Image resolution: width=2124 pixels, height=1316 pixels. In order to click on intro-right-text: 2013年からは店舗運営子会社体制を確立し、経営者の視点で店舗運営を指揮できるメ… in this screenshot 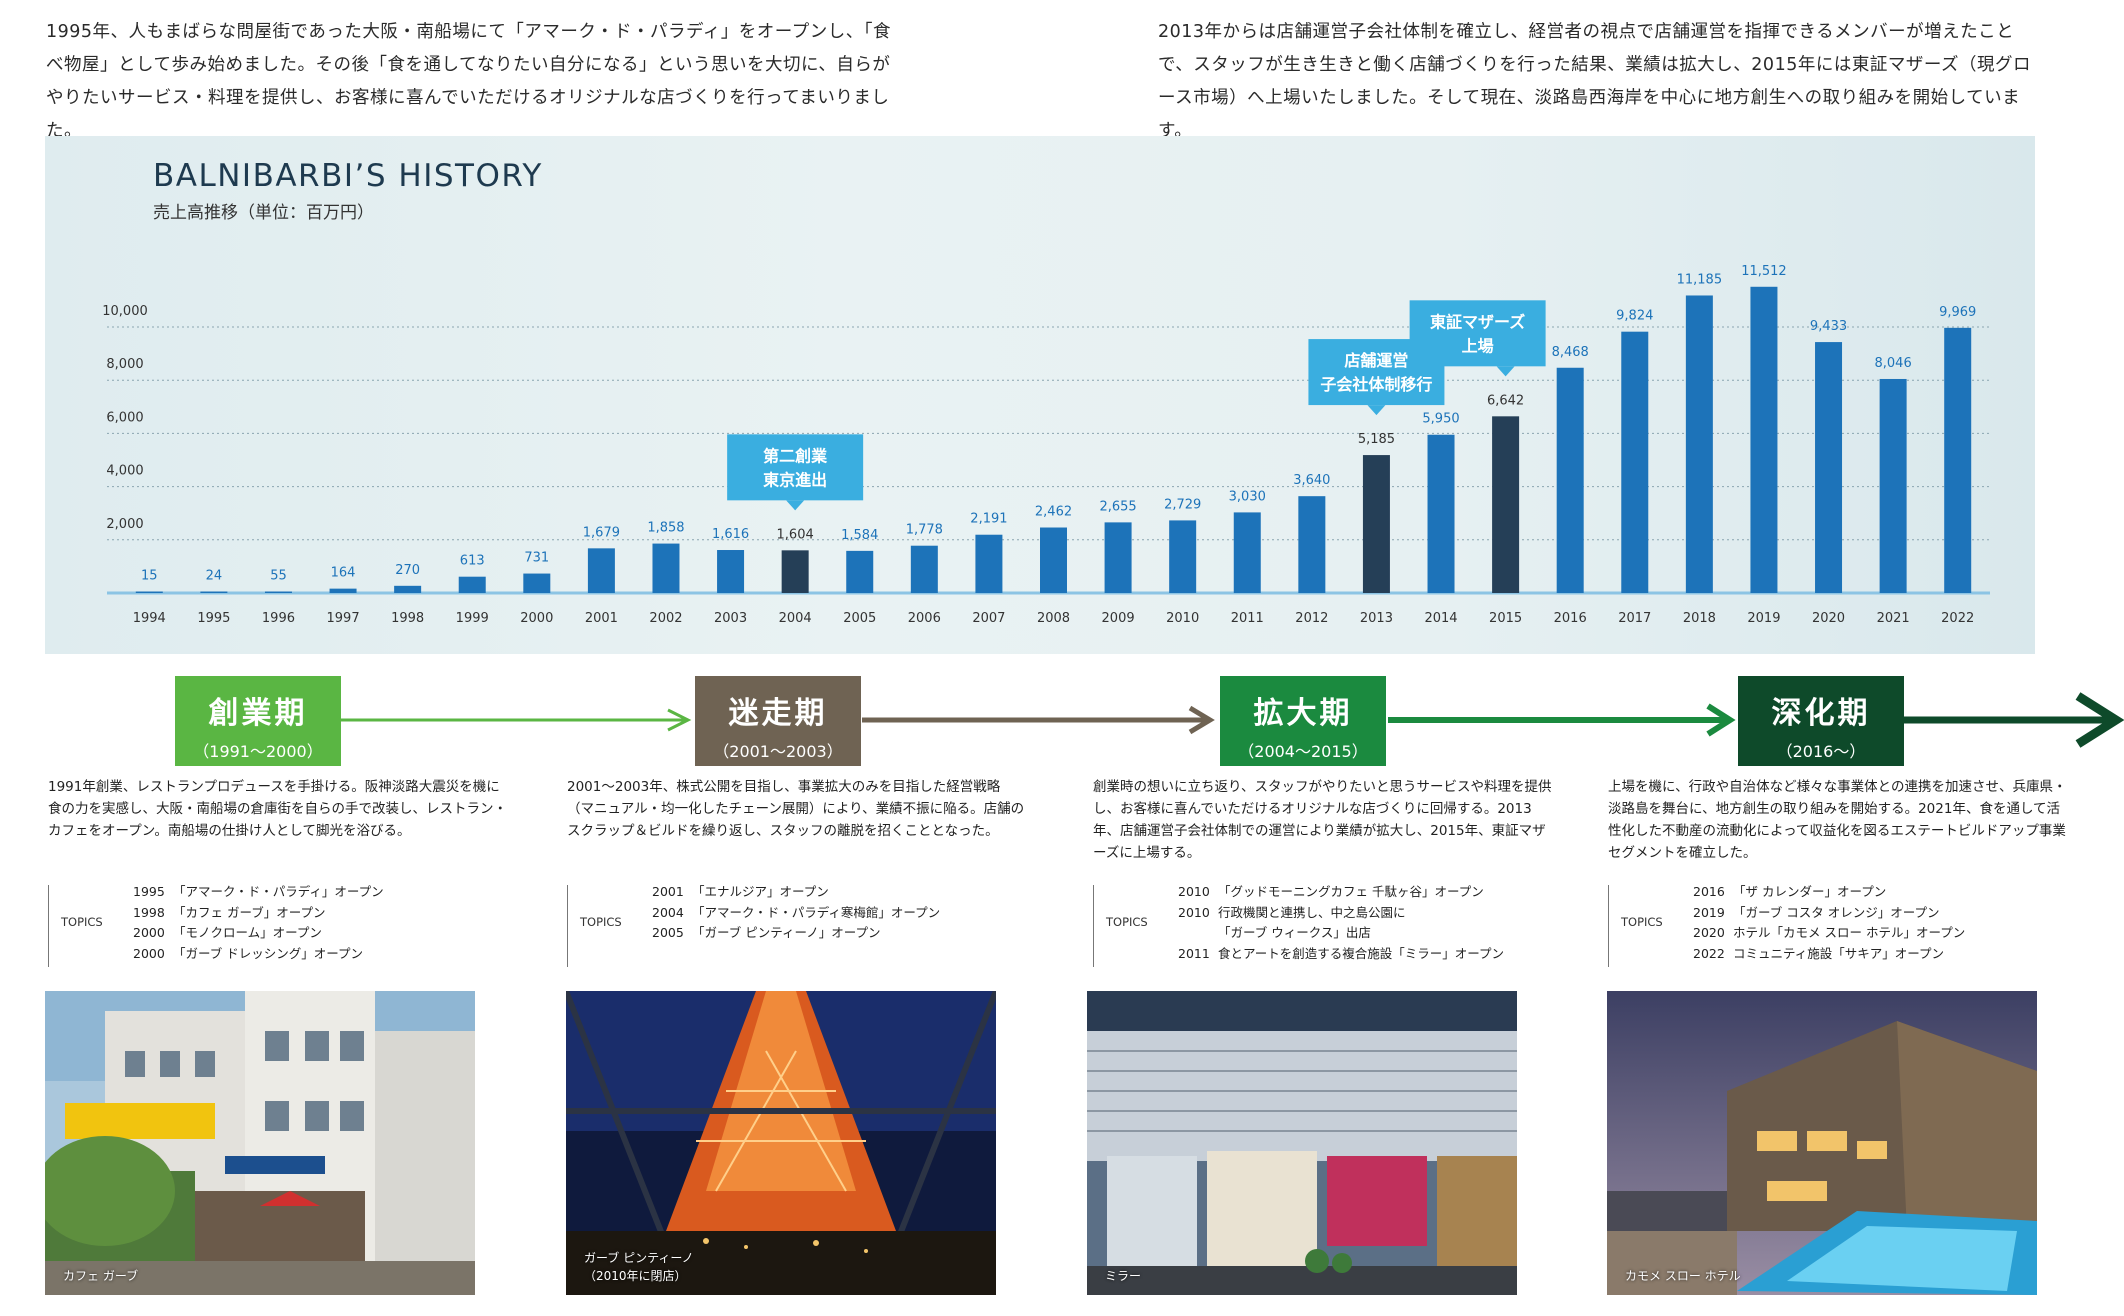, I will do `click(1594, 81)`.